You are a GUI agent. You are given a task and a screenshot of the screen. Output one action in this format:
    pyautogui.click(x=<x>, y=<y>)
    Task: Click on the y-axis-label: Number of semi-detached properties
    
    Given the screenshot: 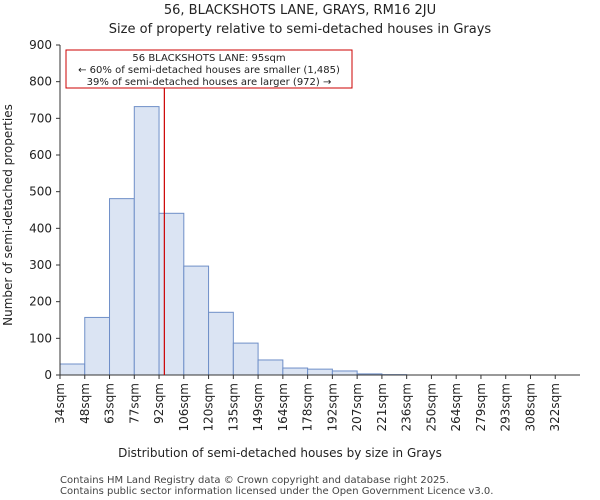 What is the action you would take?
    pyautogui.click(x=8, y=215)
    